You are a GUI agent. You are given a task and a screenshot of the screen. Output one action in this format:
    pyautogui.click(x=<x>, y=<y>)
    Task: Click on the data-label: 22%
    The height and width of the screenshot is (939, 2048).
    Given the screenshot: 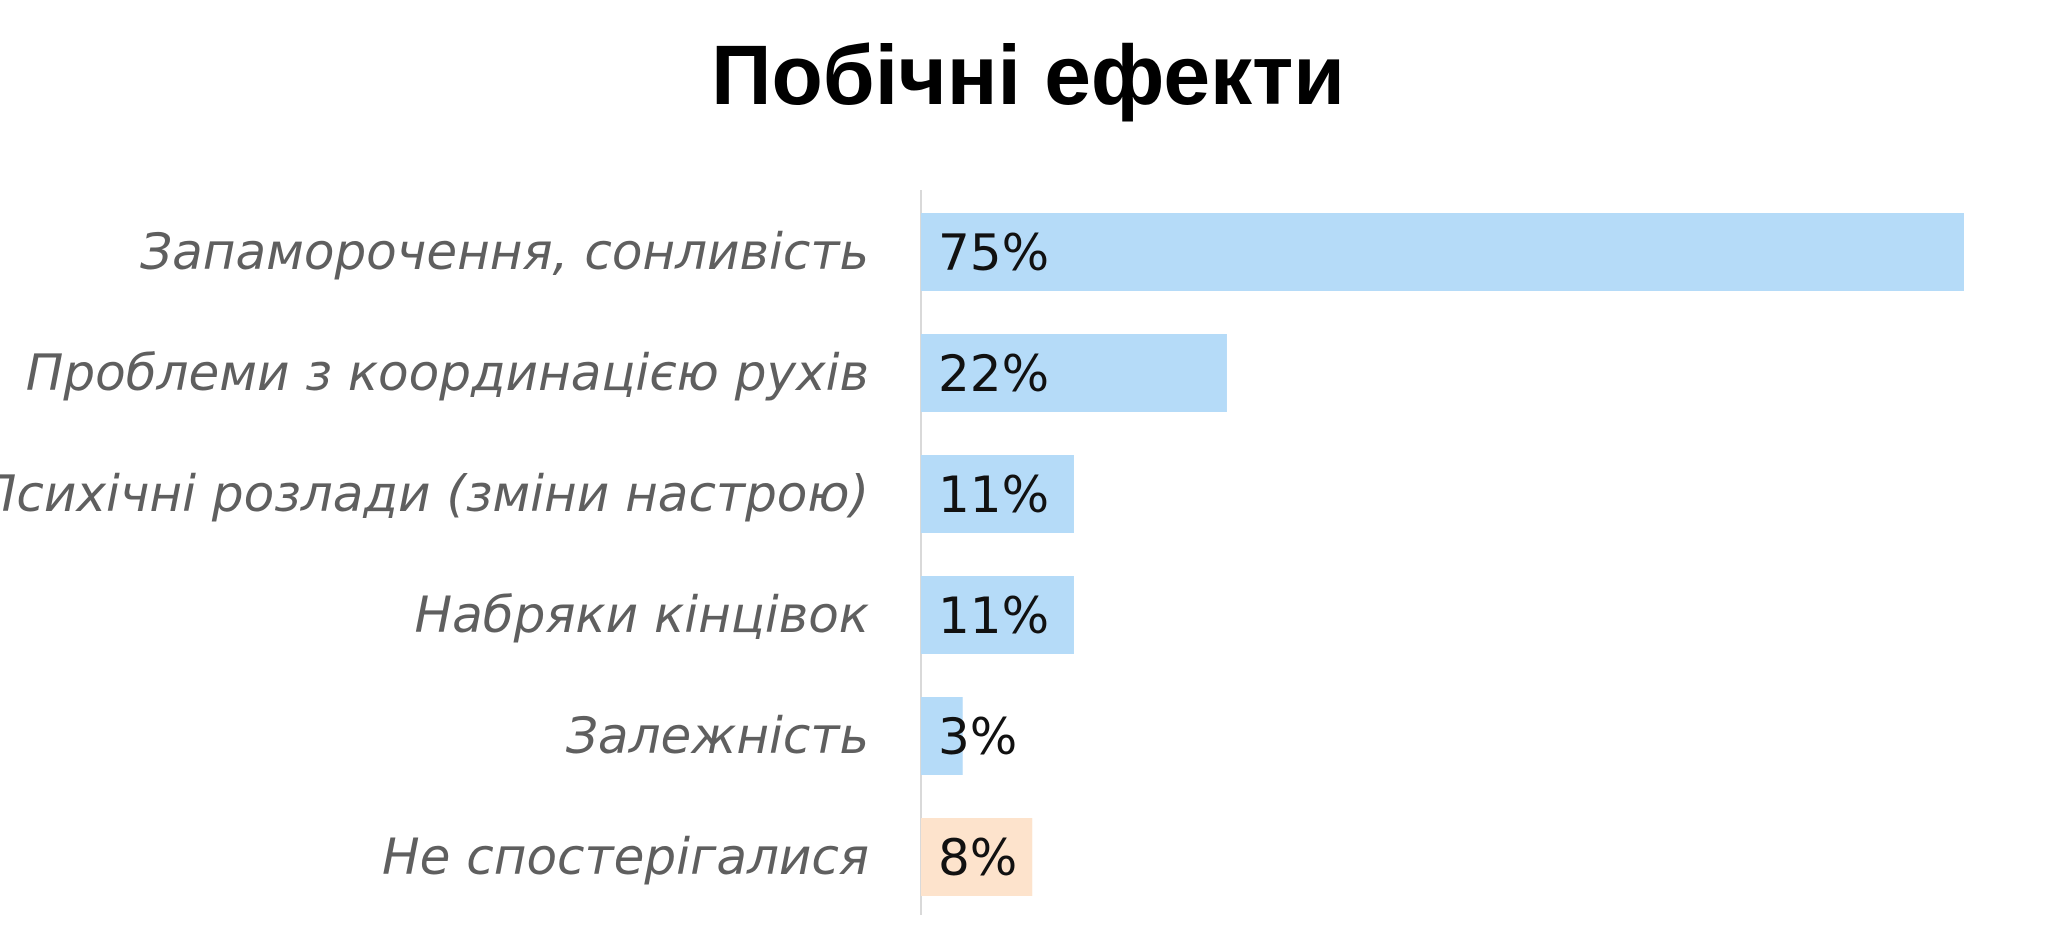 What is the action you would take?
    pyautogui.click(x=993, y=374)
    